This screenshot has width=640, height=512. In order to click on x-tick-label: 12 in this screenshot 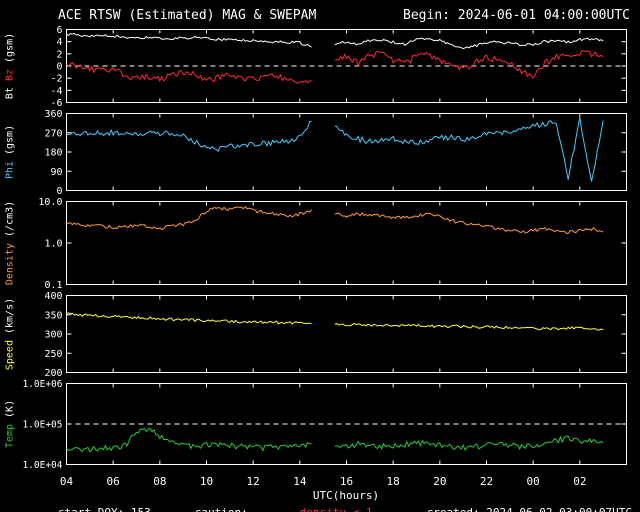, I will do `click(253, 481)`.